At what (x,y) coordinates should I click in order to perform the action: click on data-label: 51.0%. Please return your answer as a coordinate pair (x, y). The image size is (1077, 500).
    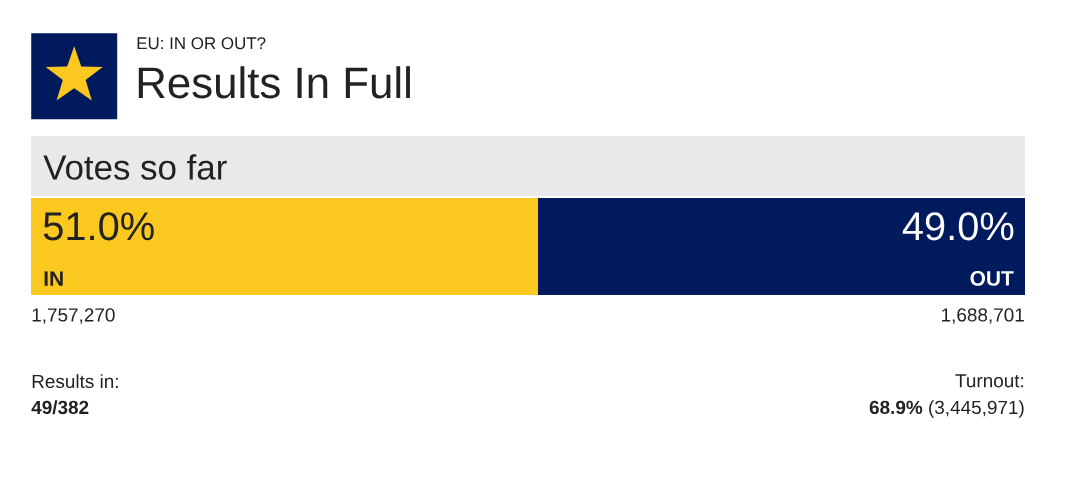
    Looking at the image, I should click on (98, 226).